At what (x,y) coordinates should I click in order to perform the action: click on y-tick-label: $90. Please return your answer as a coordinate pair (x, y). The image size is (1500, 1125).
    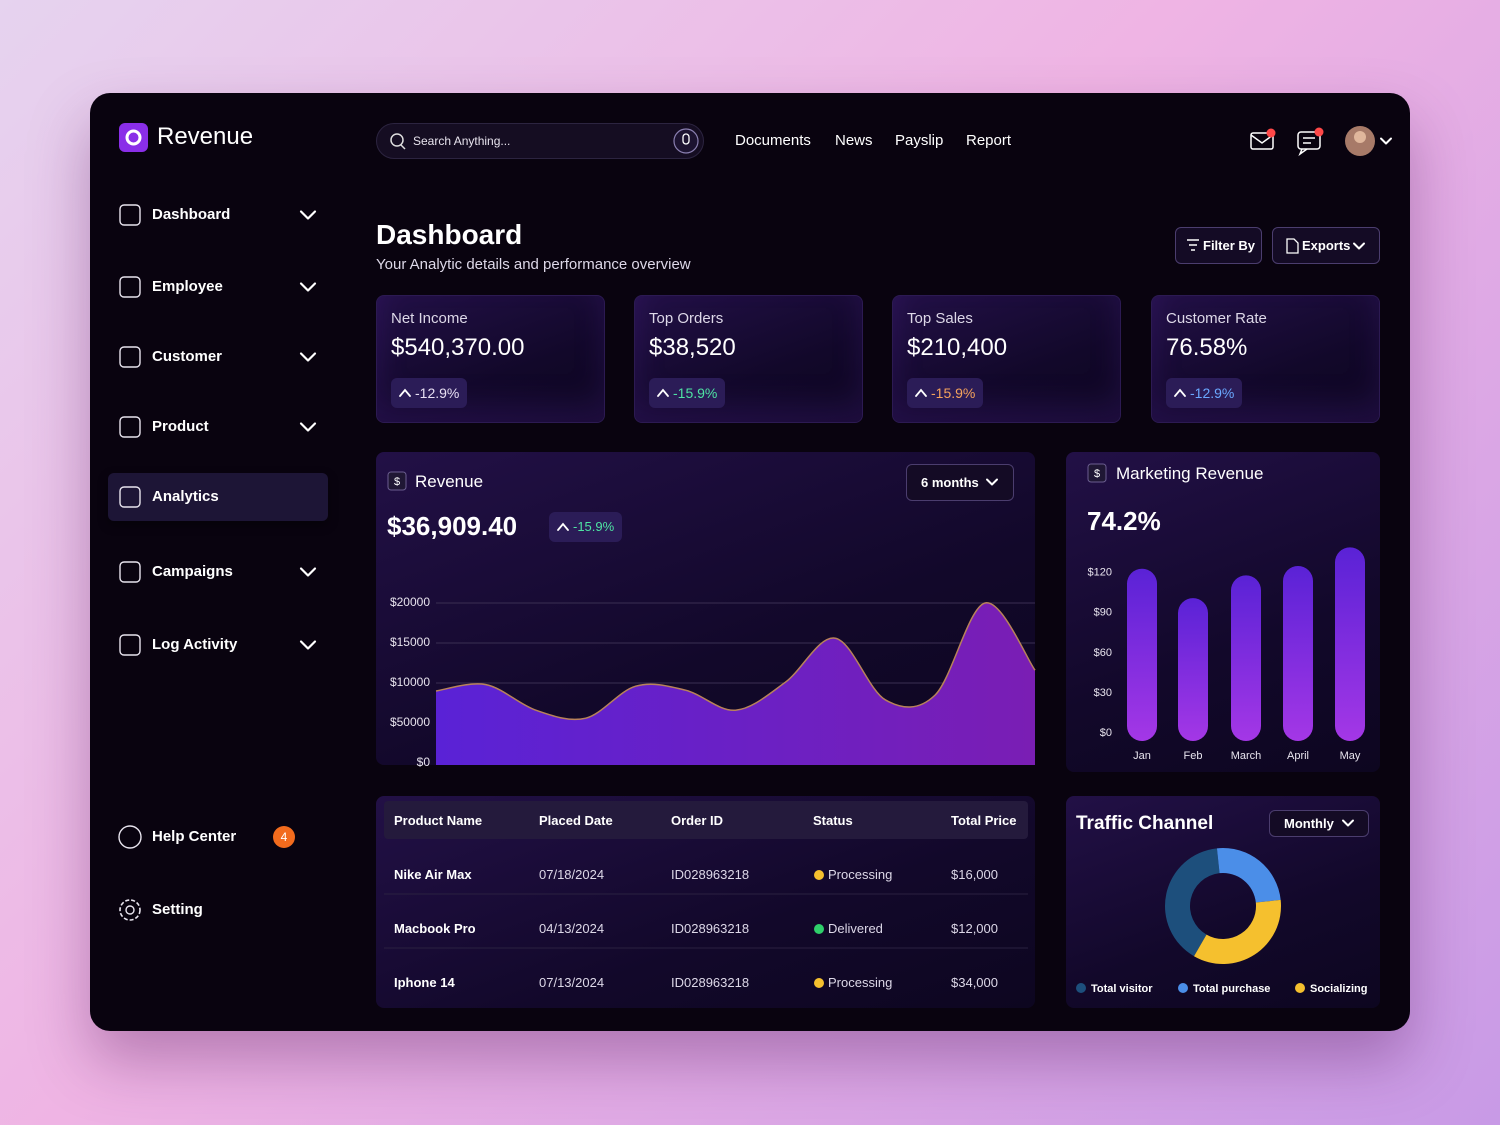
    Looking at the image, I should click on (1103, 613).